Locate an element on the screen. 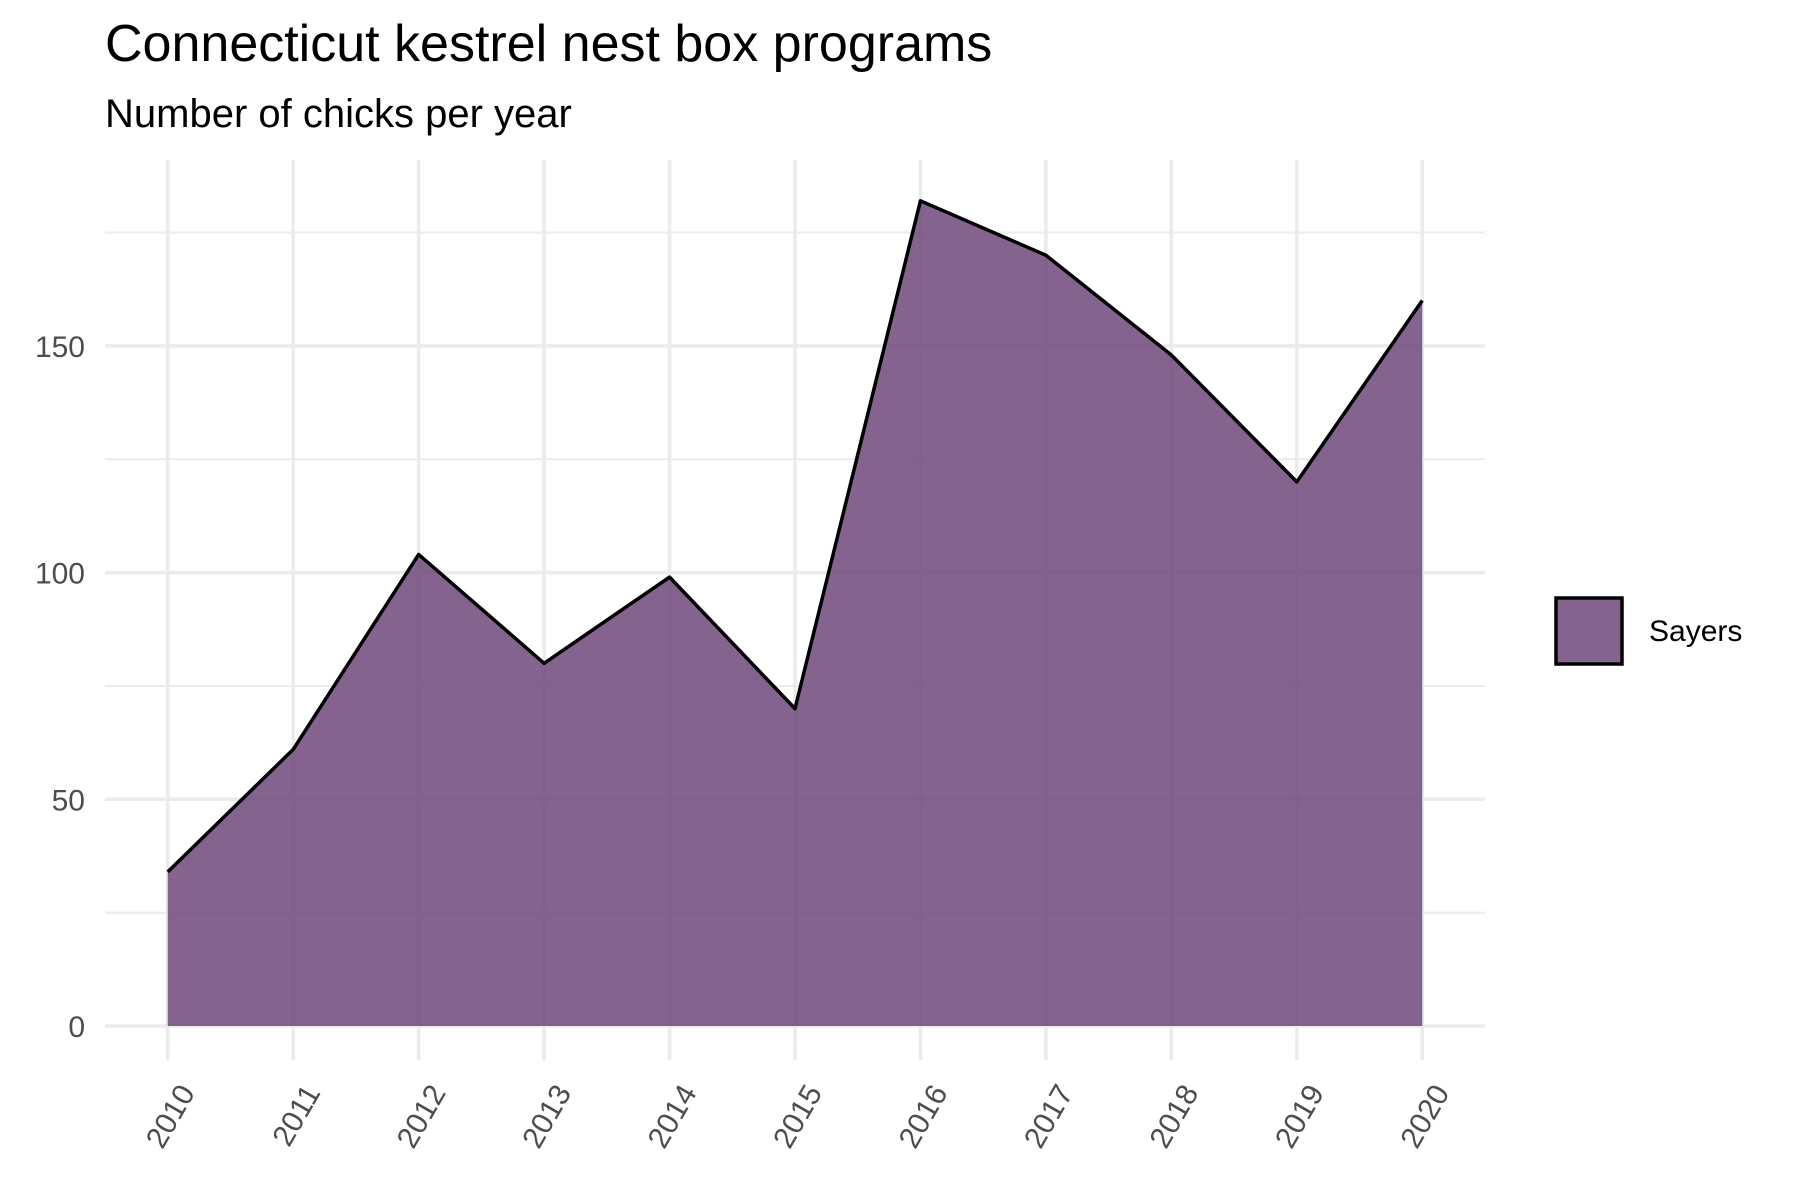  y-tick-label: 50 is located at coordinates (68, 800).